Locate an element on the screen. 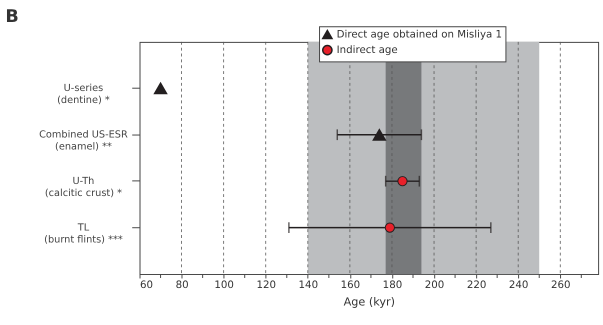 This screenshot has height=325, width=603. x-tick-label: 80 is located at coordinates (182, 285).